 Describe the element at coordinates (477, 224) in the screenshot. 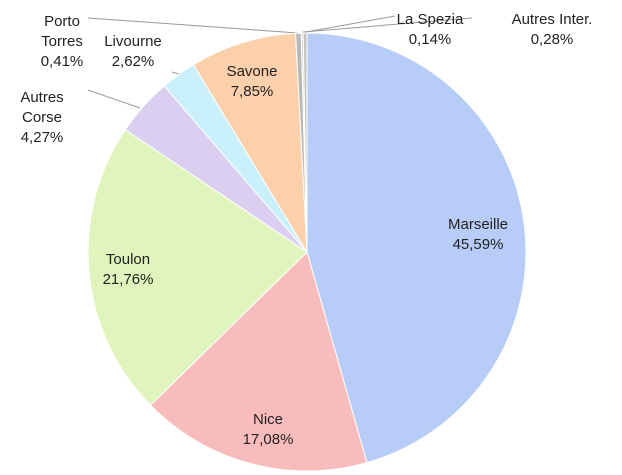

I see `slice-name: Marseille` at that location.